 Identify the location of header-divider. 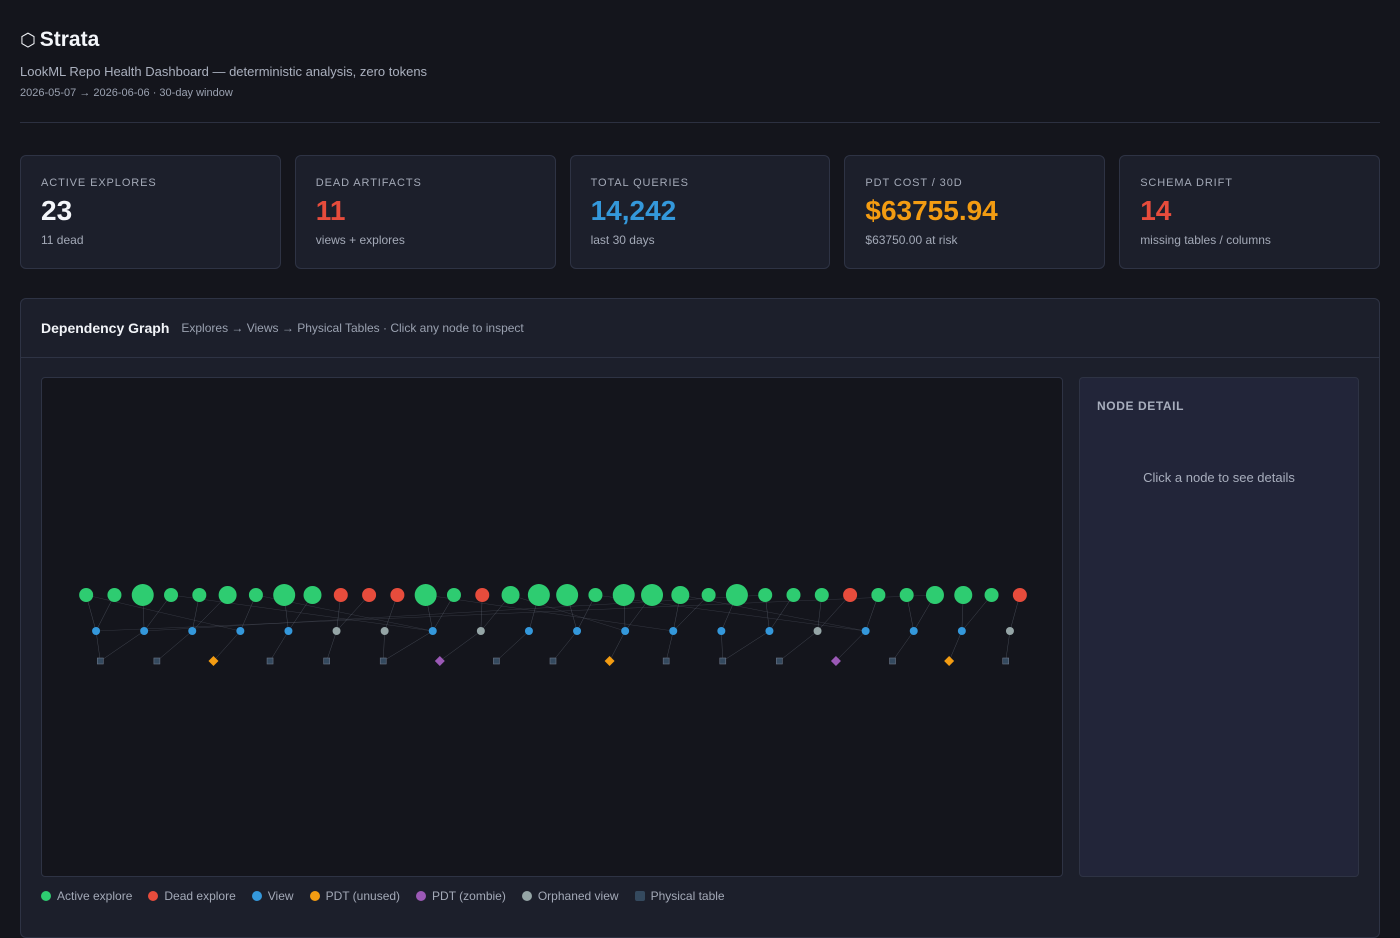
(700, 122).